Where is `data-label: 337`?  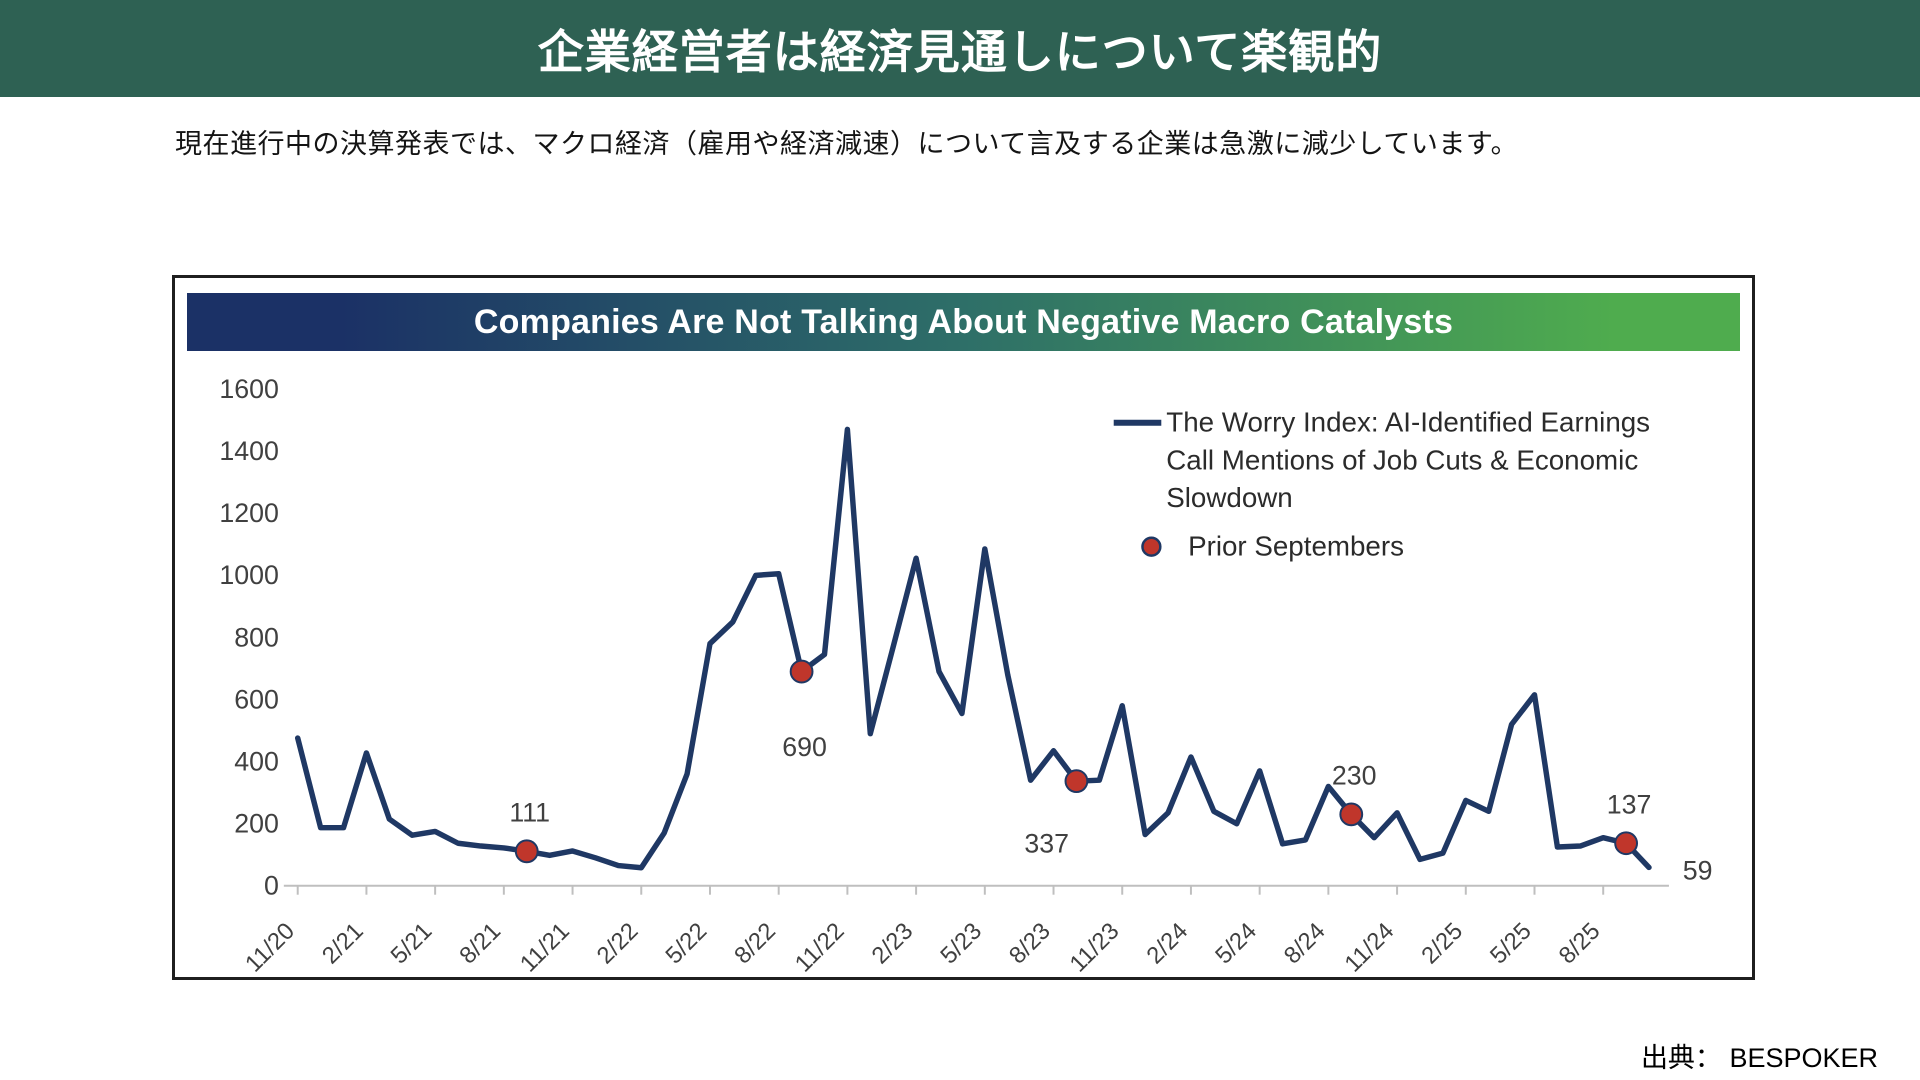 data-label: 337 is located at coordinates (1046, 844).